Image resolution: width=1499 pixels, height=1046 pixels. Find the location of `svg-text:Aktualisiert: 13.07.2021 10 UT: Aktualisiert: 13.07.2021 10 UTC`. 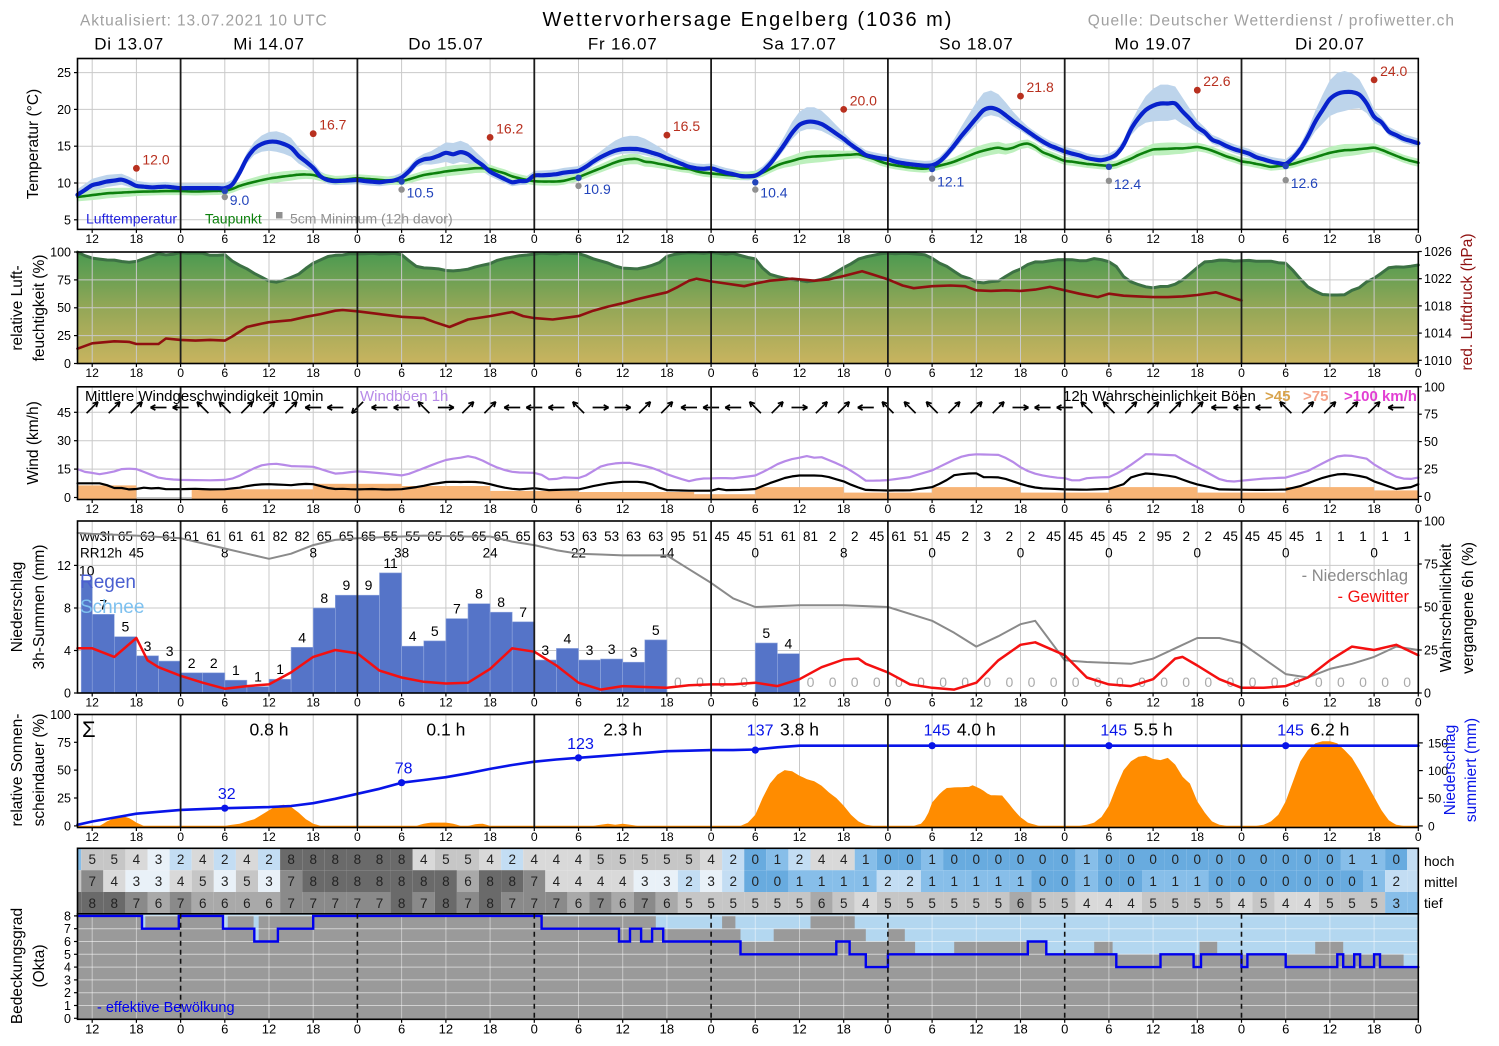

svg-text:Aktualisiert: 13.07.2021 10 UT: Aktualisiert: 13.07.2021 10 UTC is located at coordinates (204, 21).